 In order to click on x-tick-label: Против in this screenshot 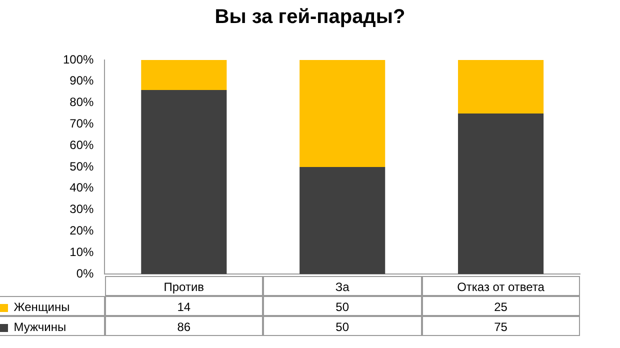, I will do `click(184, 286)`.